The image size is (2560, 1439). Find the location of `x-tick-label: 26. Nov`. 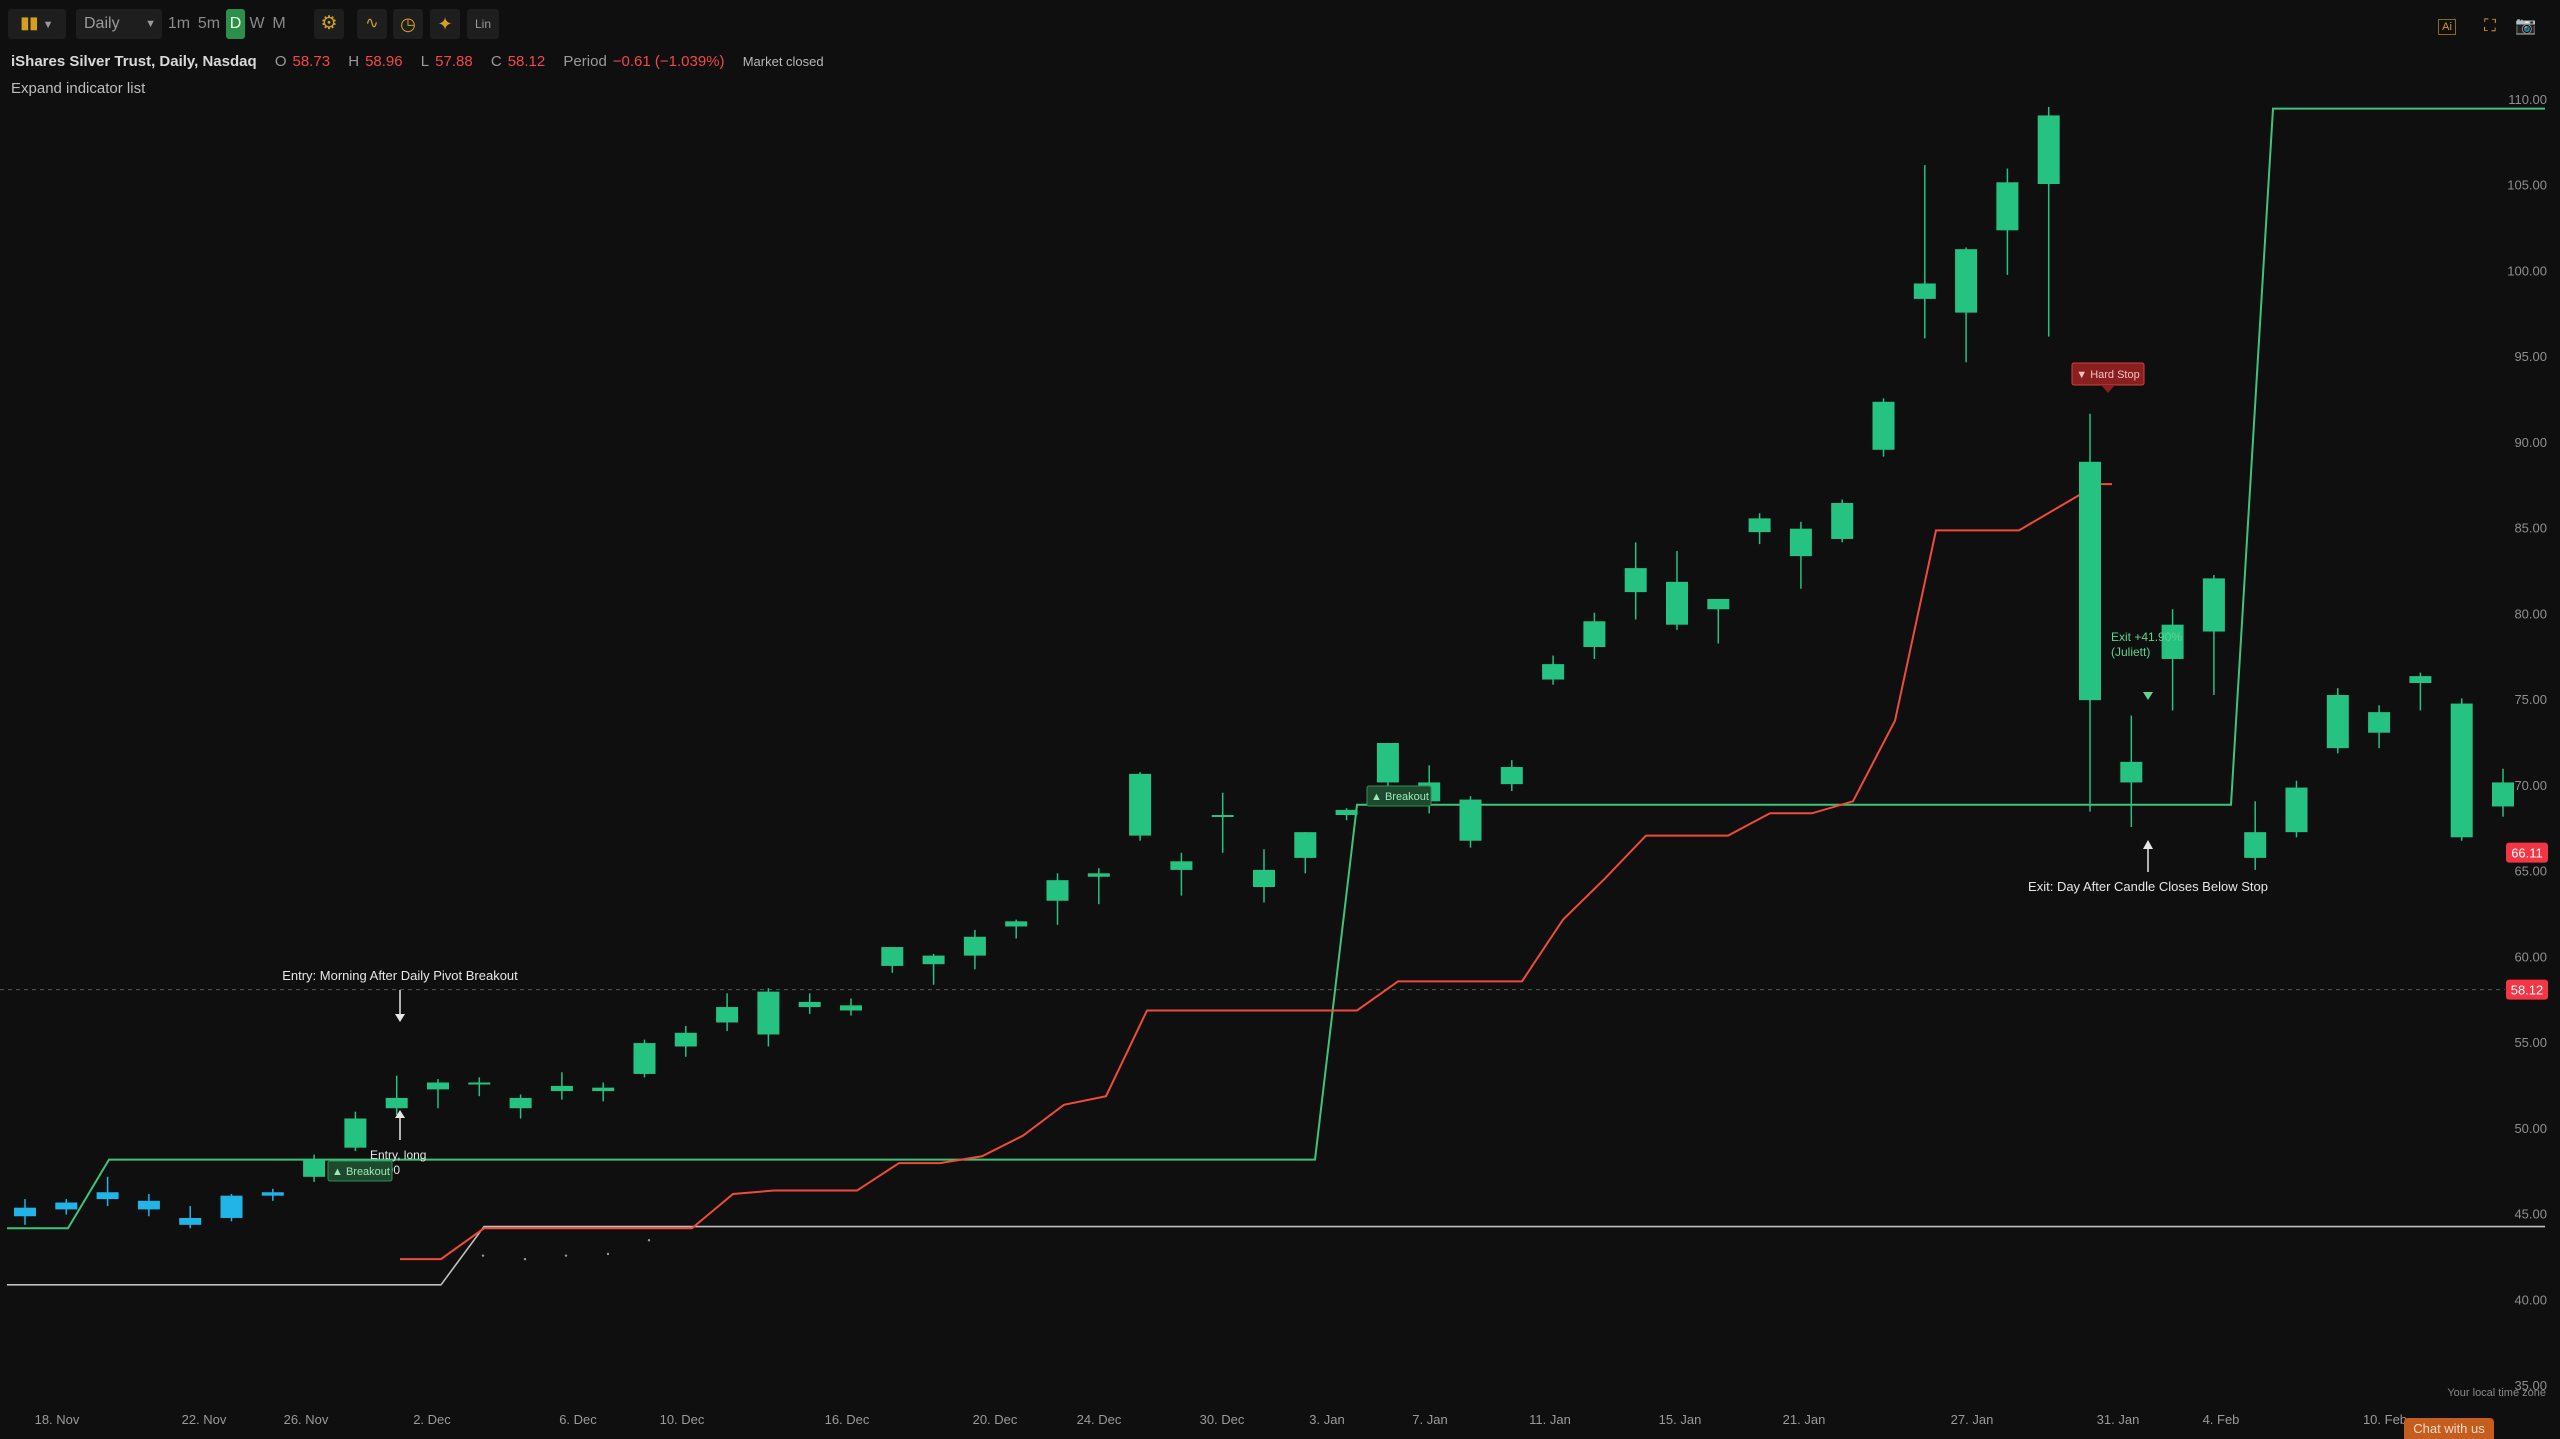

x-tick-label: 26. Nov is located at coordinates (306, 1419).